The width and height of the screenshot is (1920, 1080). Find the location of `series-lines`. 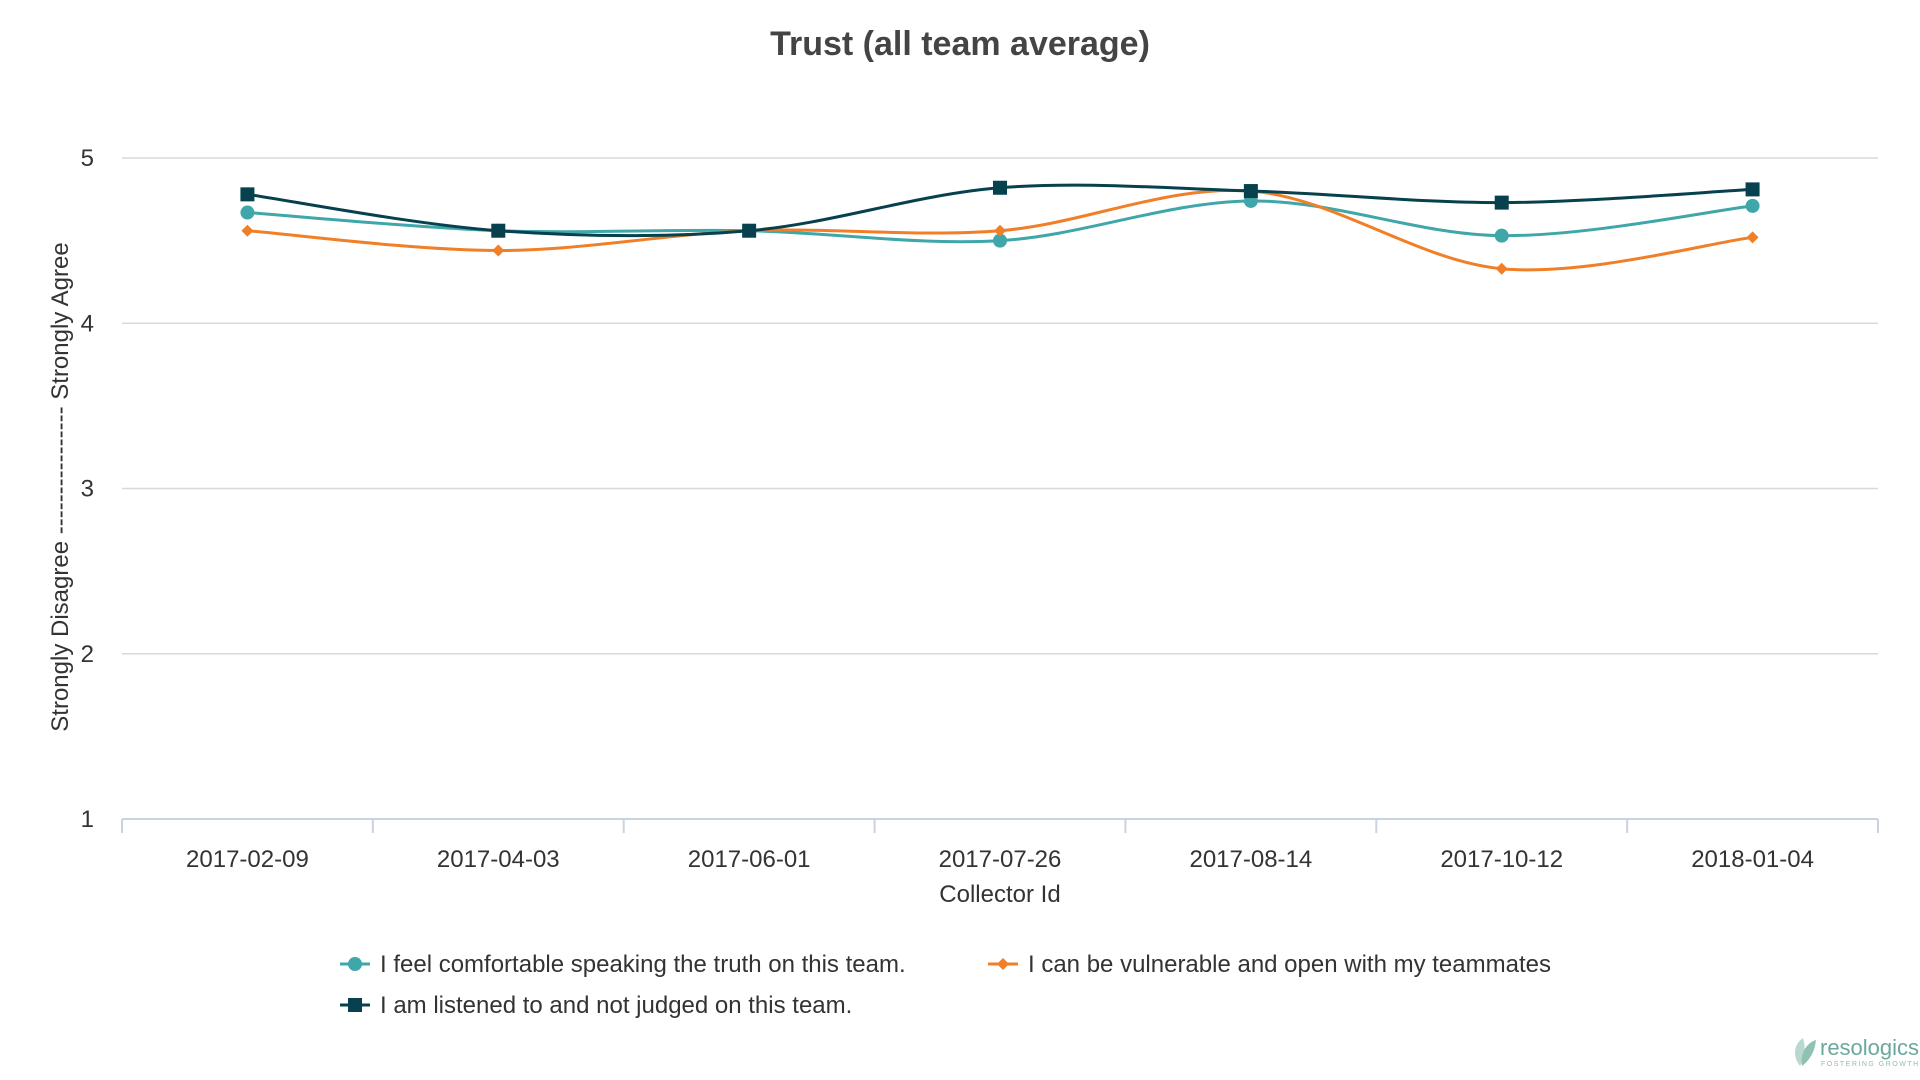

series-lines is located at coordinates (1000, 227).